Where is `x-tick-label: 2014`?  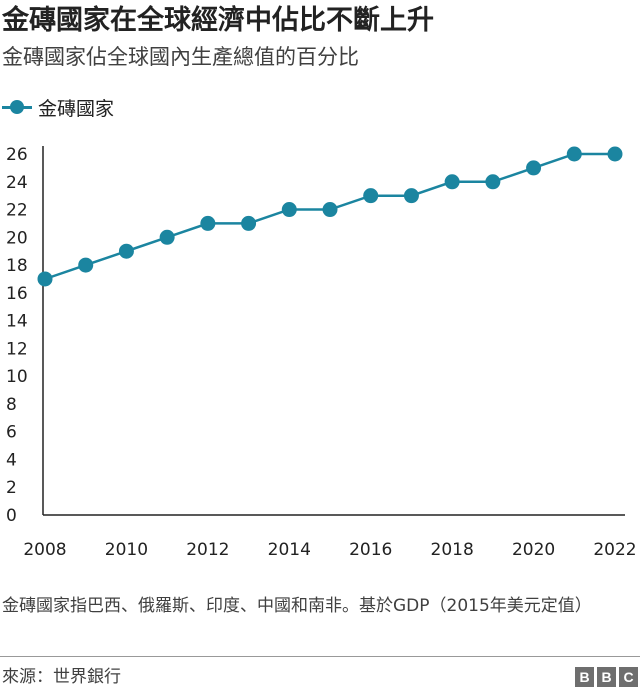 x-tick-label: 2014 is located at coordinates (289, 550).